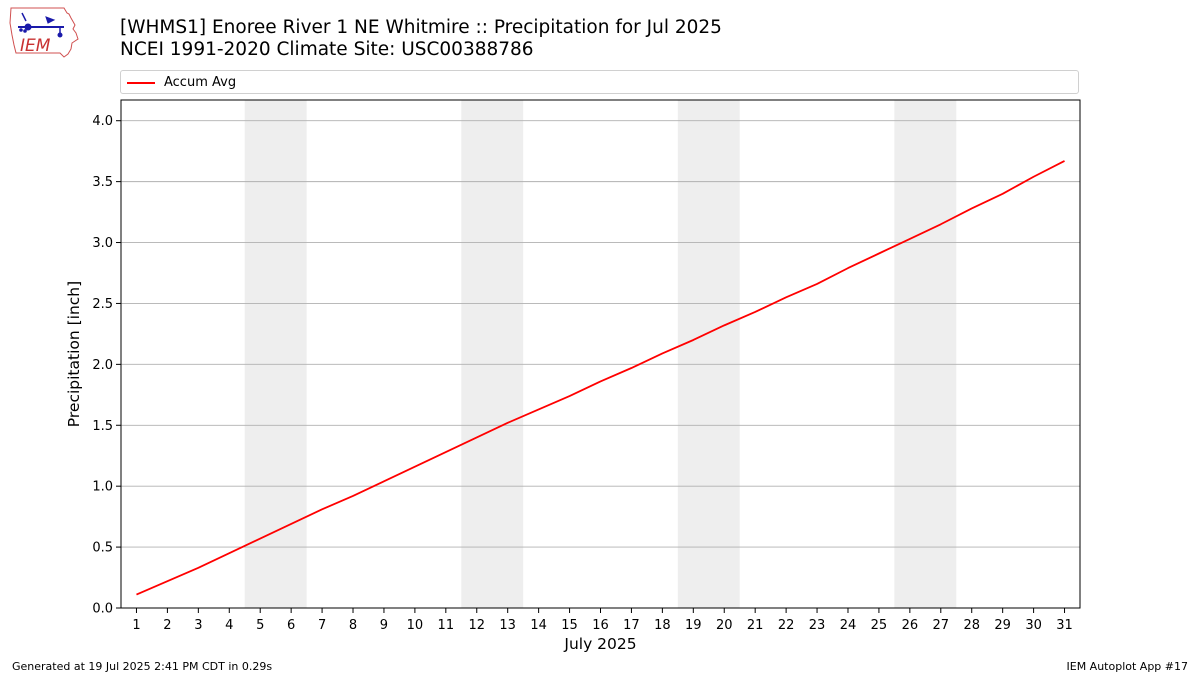 The width and height of the screenshot is (1200, 675). I want to click on x-tick-label: 1, so click(136, 625).